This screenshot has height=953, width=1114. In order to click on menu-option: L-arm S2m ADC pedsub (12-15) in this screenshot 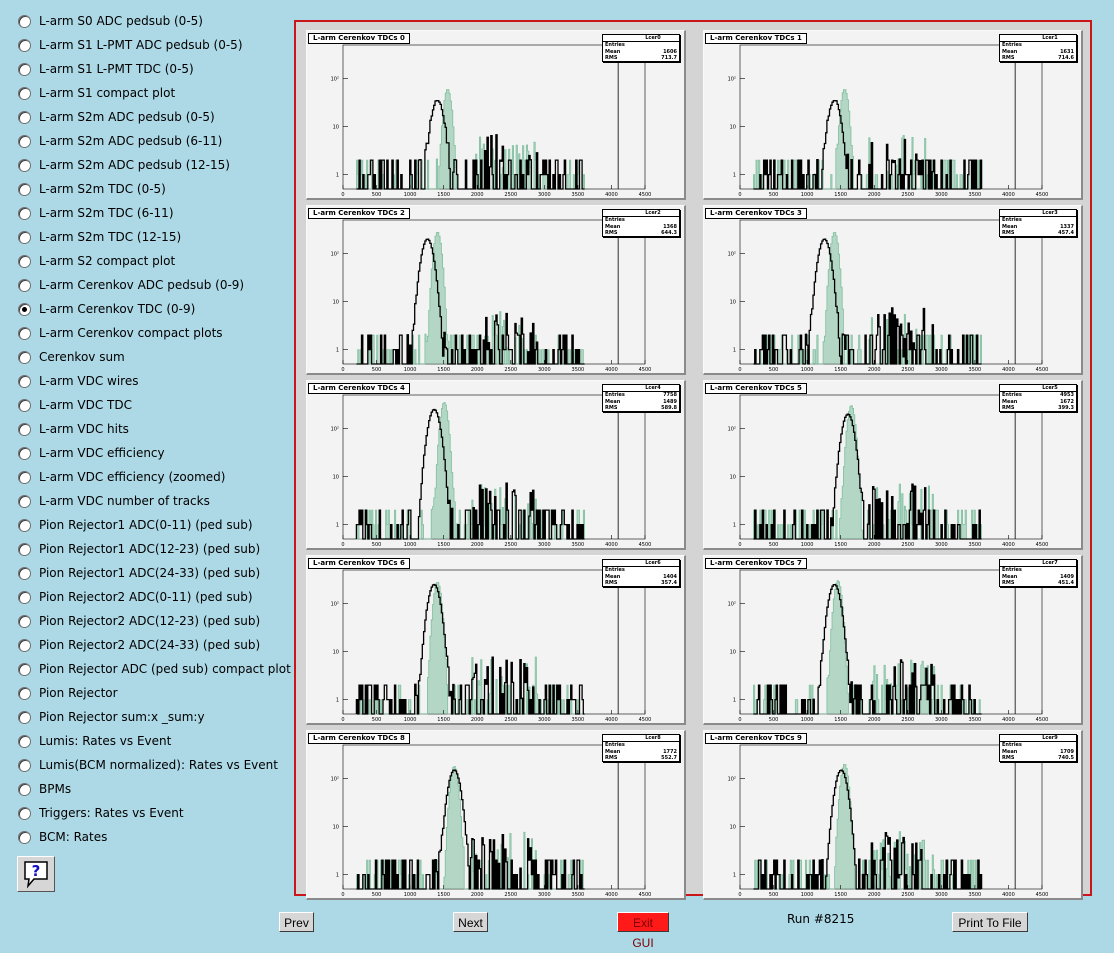, I will do `click(124, 165)`.